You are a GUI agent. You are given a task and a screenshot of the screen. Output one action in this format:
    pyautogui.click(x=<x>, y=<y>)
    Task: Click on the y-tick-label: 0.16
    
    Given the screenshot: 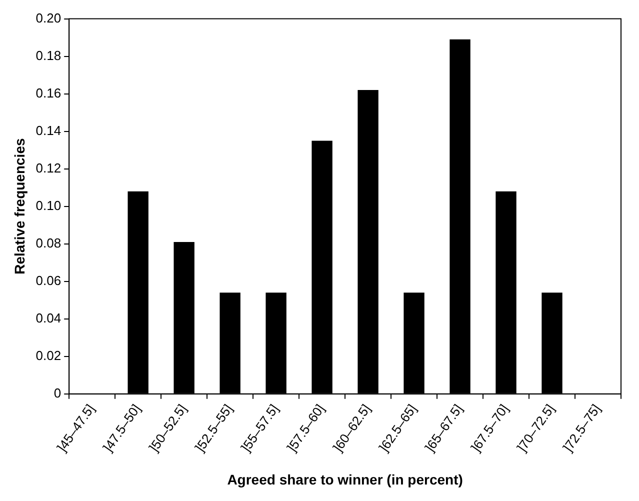 What is the action you would take?
    pyautogui.click(x=49, y=92)
    